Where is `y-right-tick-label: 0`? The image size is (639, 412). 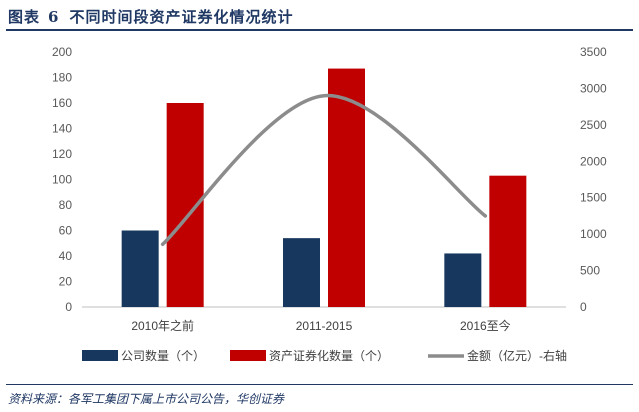
y-right-tick-label: 0 is located at coordinates (583, 307).